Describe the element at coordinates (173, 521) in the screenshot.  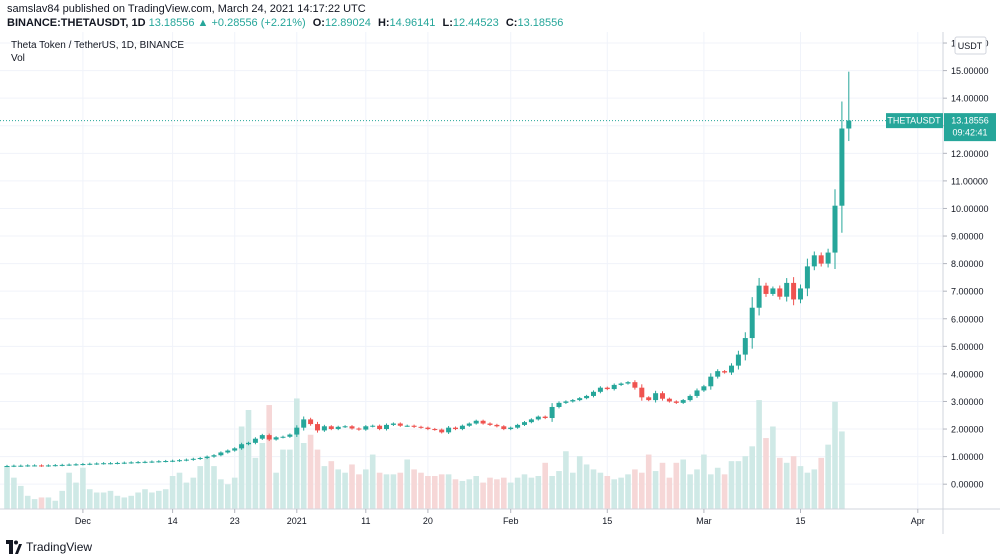
I see `x-tick-label: 14` at that location.